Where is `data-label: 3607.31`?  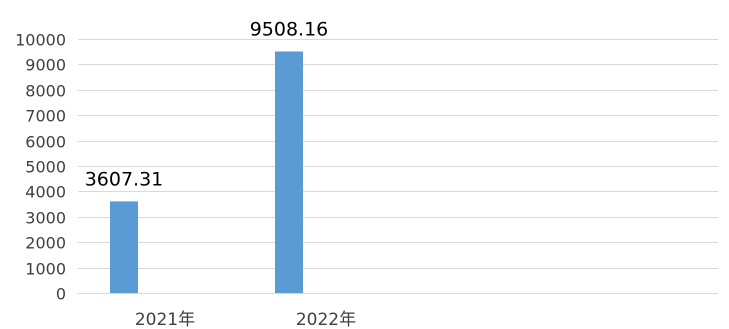 data-label: 3607.31 is located at coordinates (124, 179).